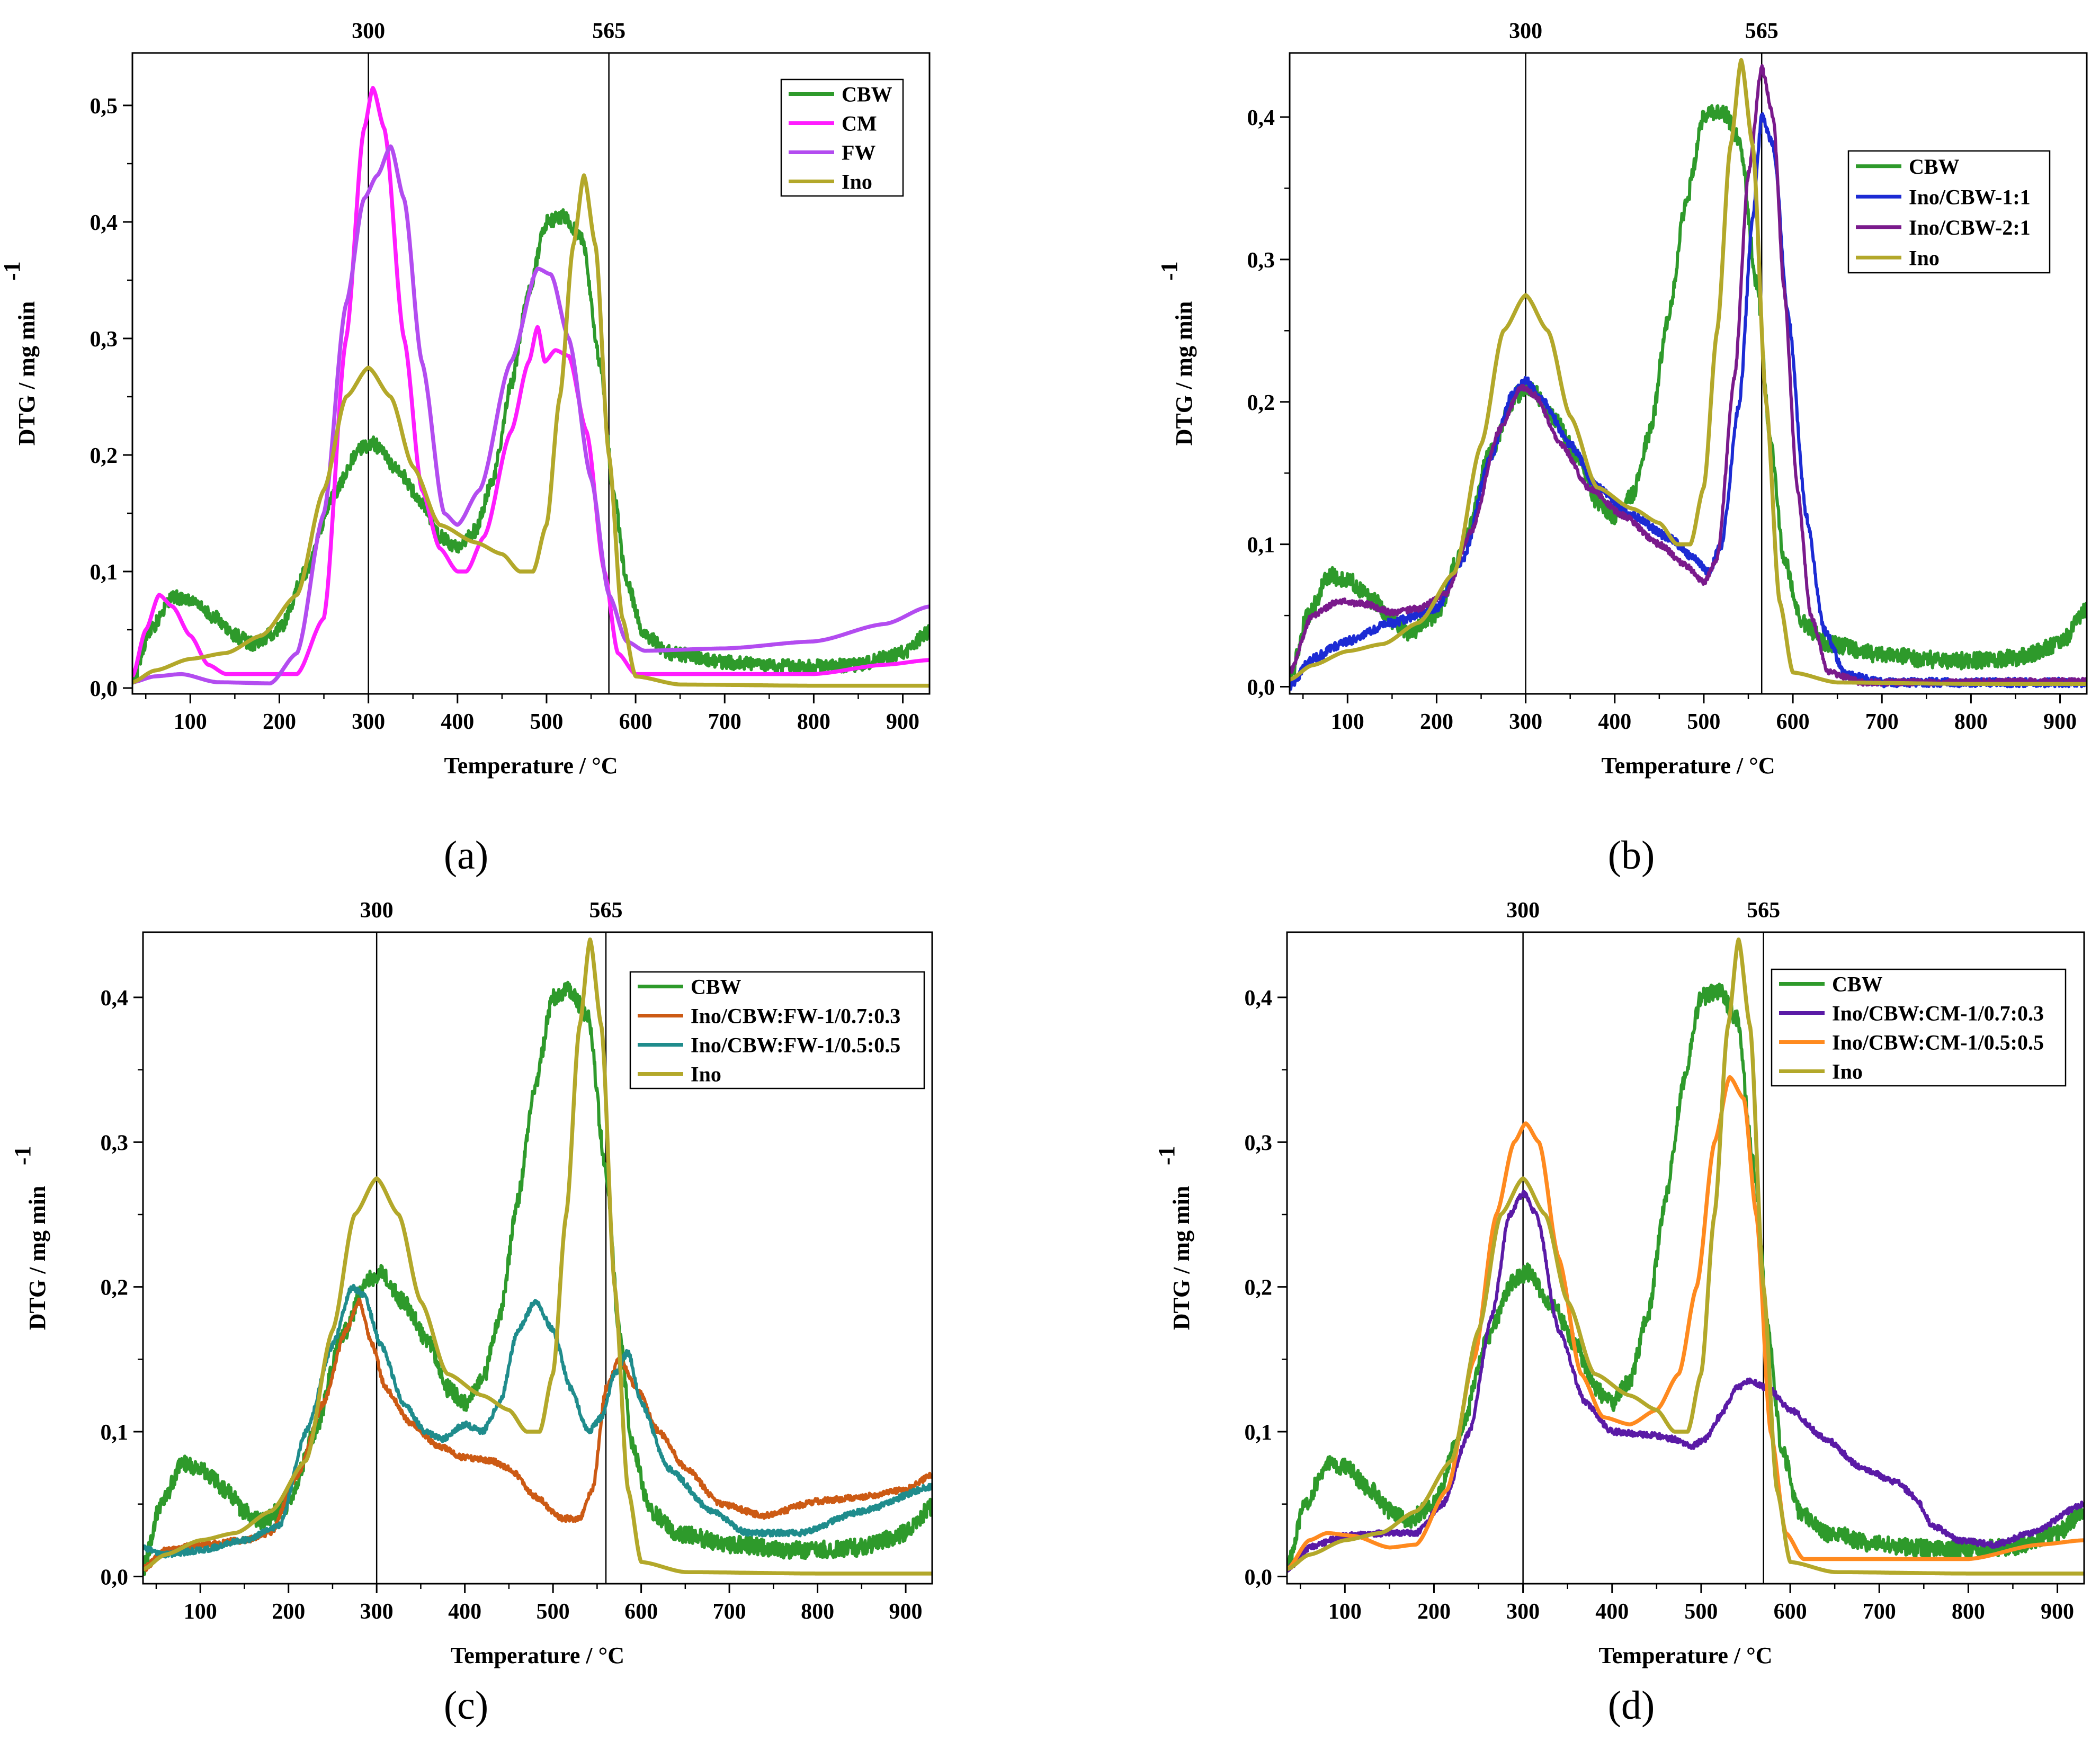 The image size is (2100, 1741). I want to click on legend-label-ino-cbw-fw-1-0-5-0-5: Ino/CBW:FW-1/0.5:0.5, so click(795, 1045).